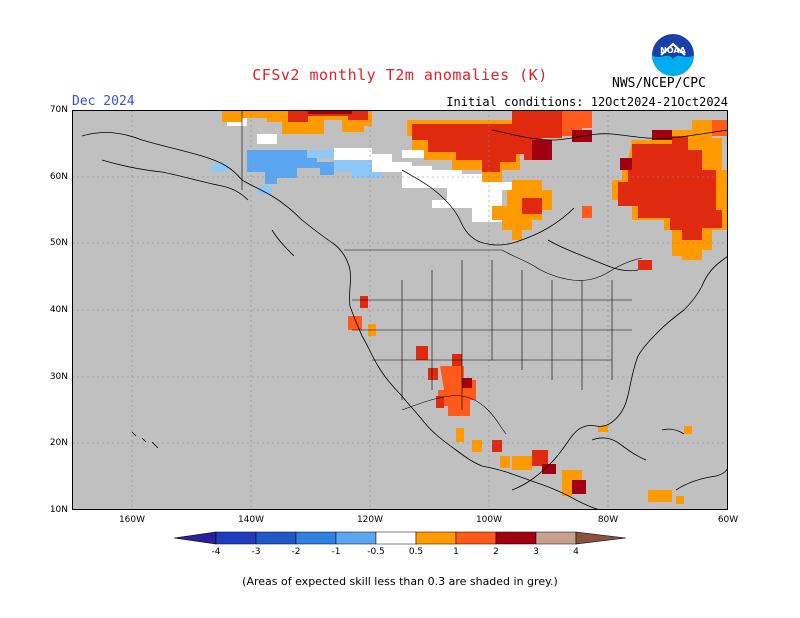 The image size is (800, 618). Describe the element at coordinates (673, 50) in the screenshot. I see `noaa-logo-text: NOAA` at that location.